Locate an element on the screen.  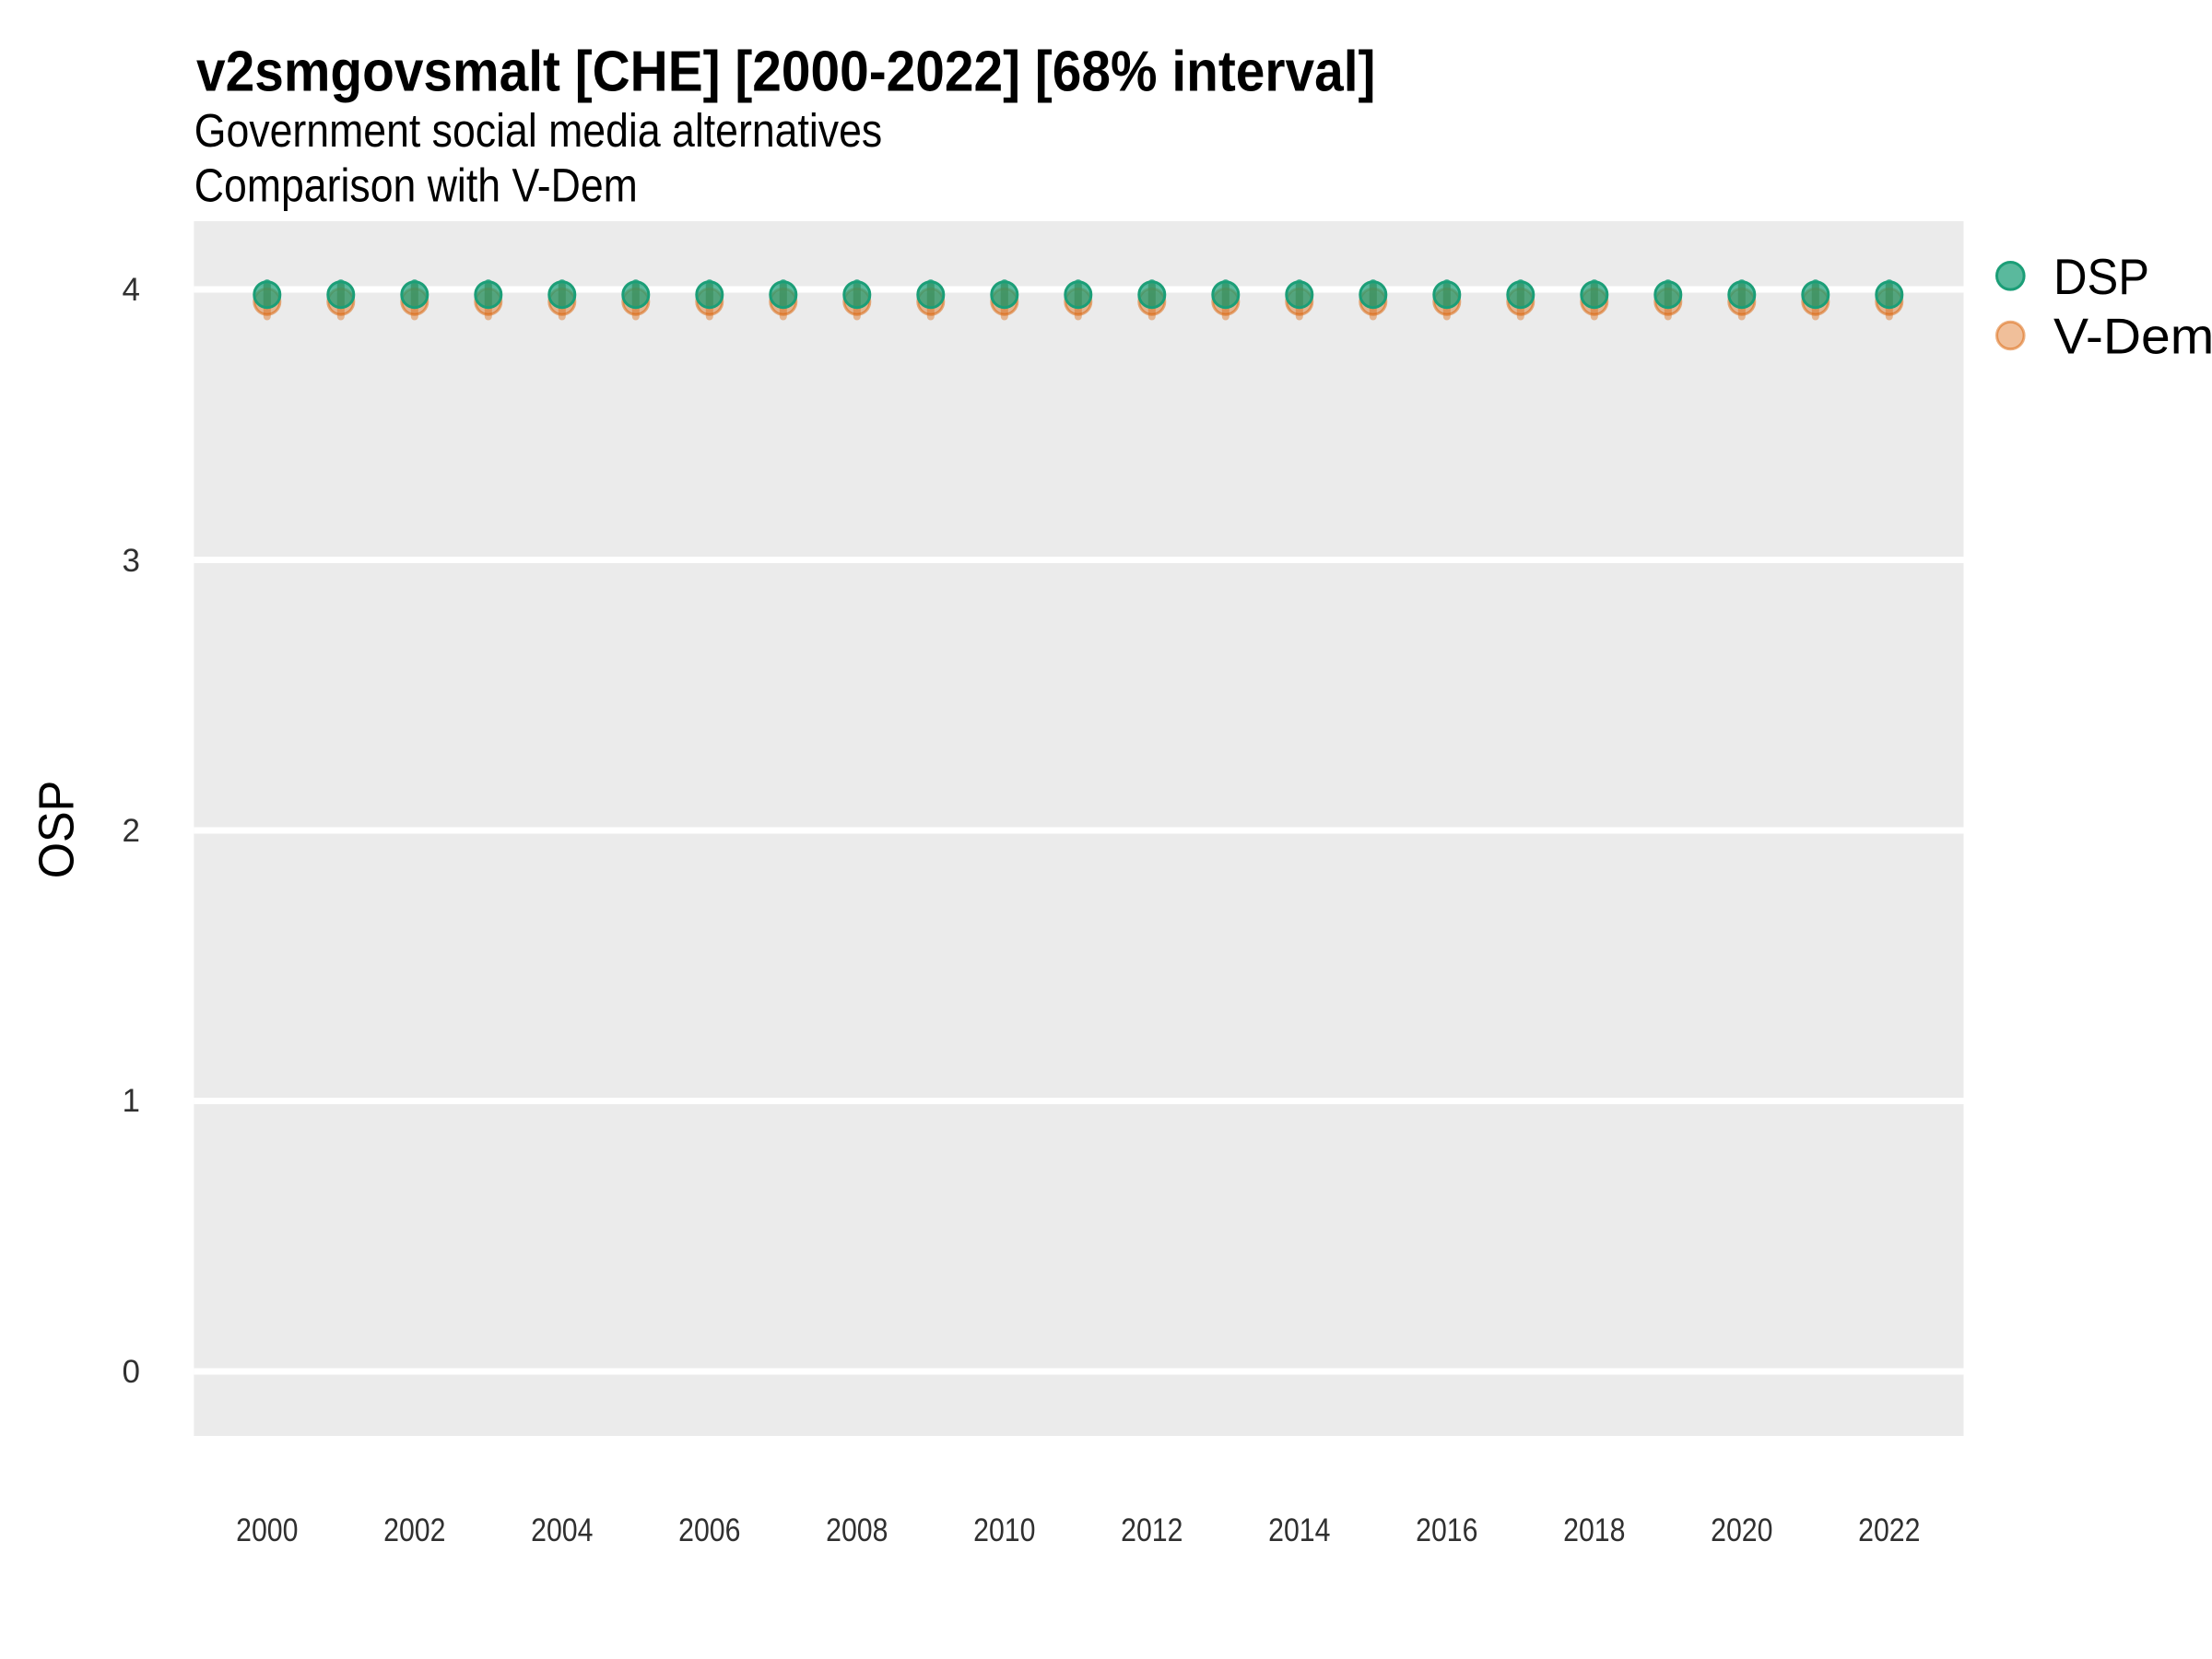
svg-text: 2022 is located at coordinates (1889, 1530).